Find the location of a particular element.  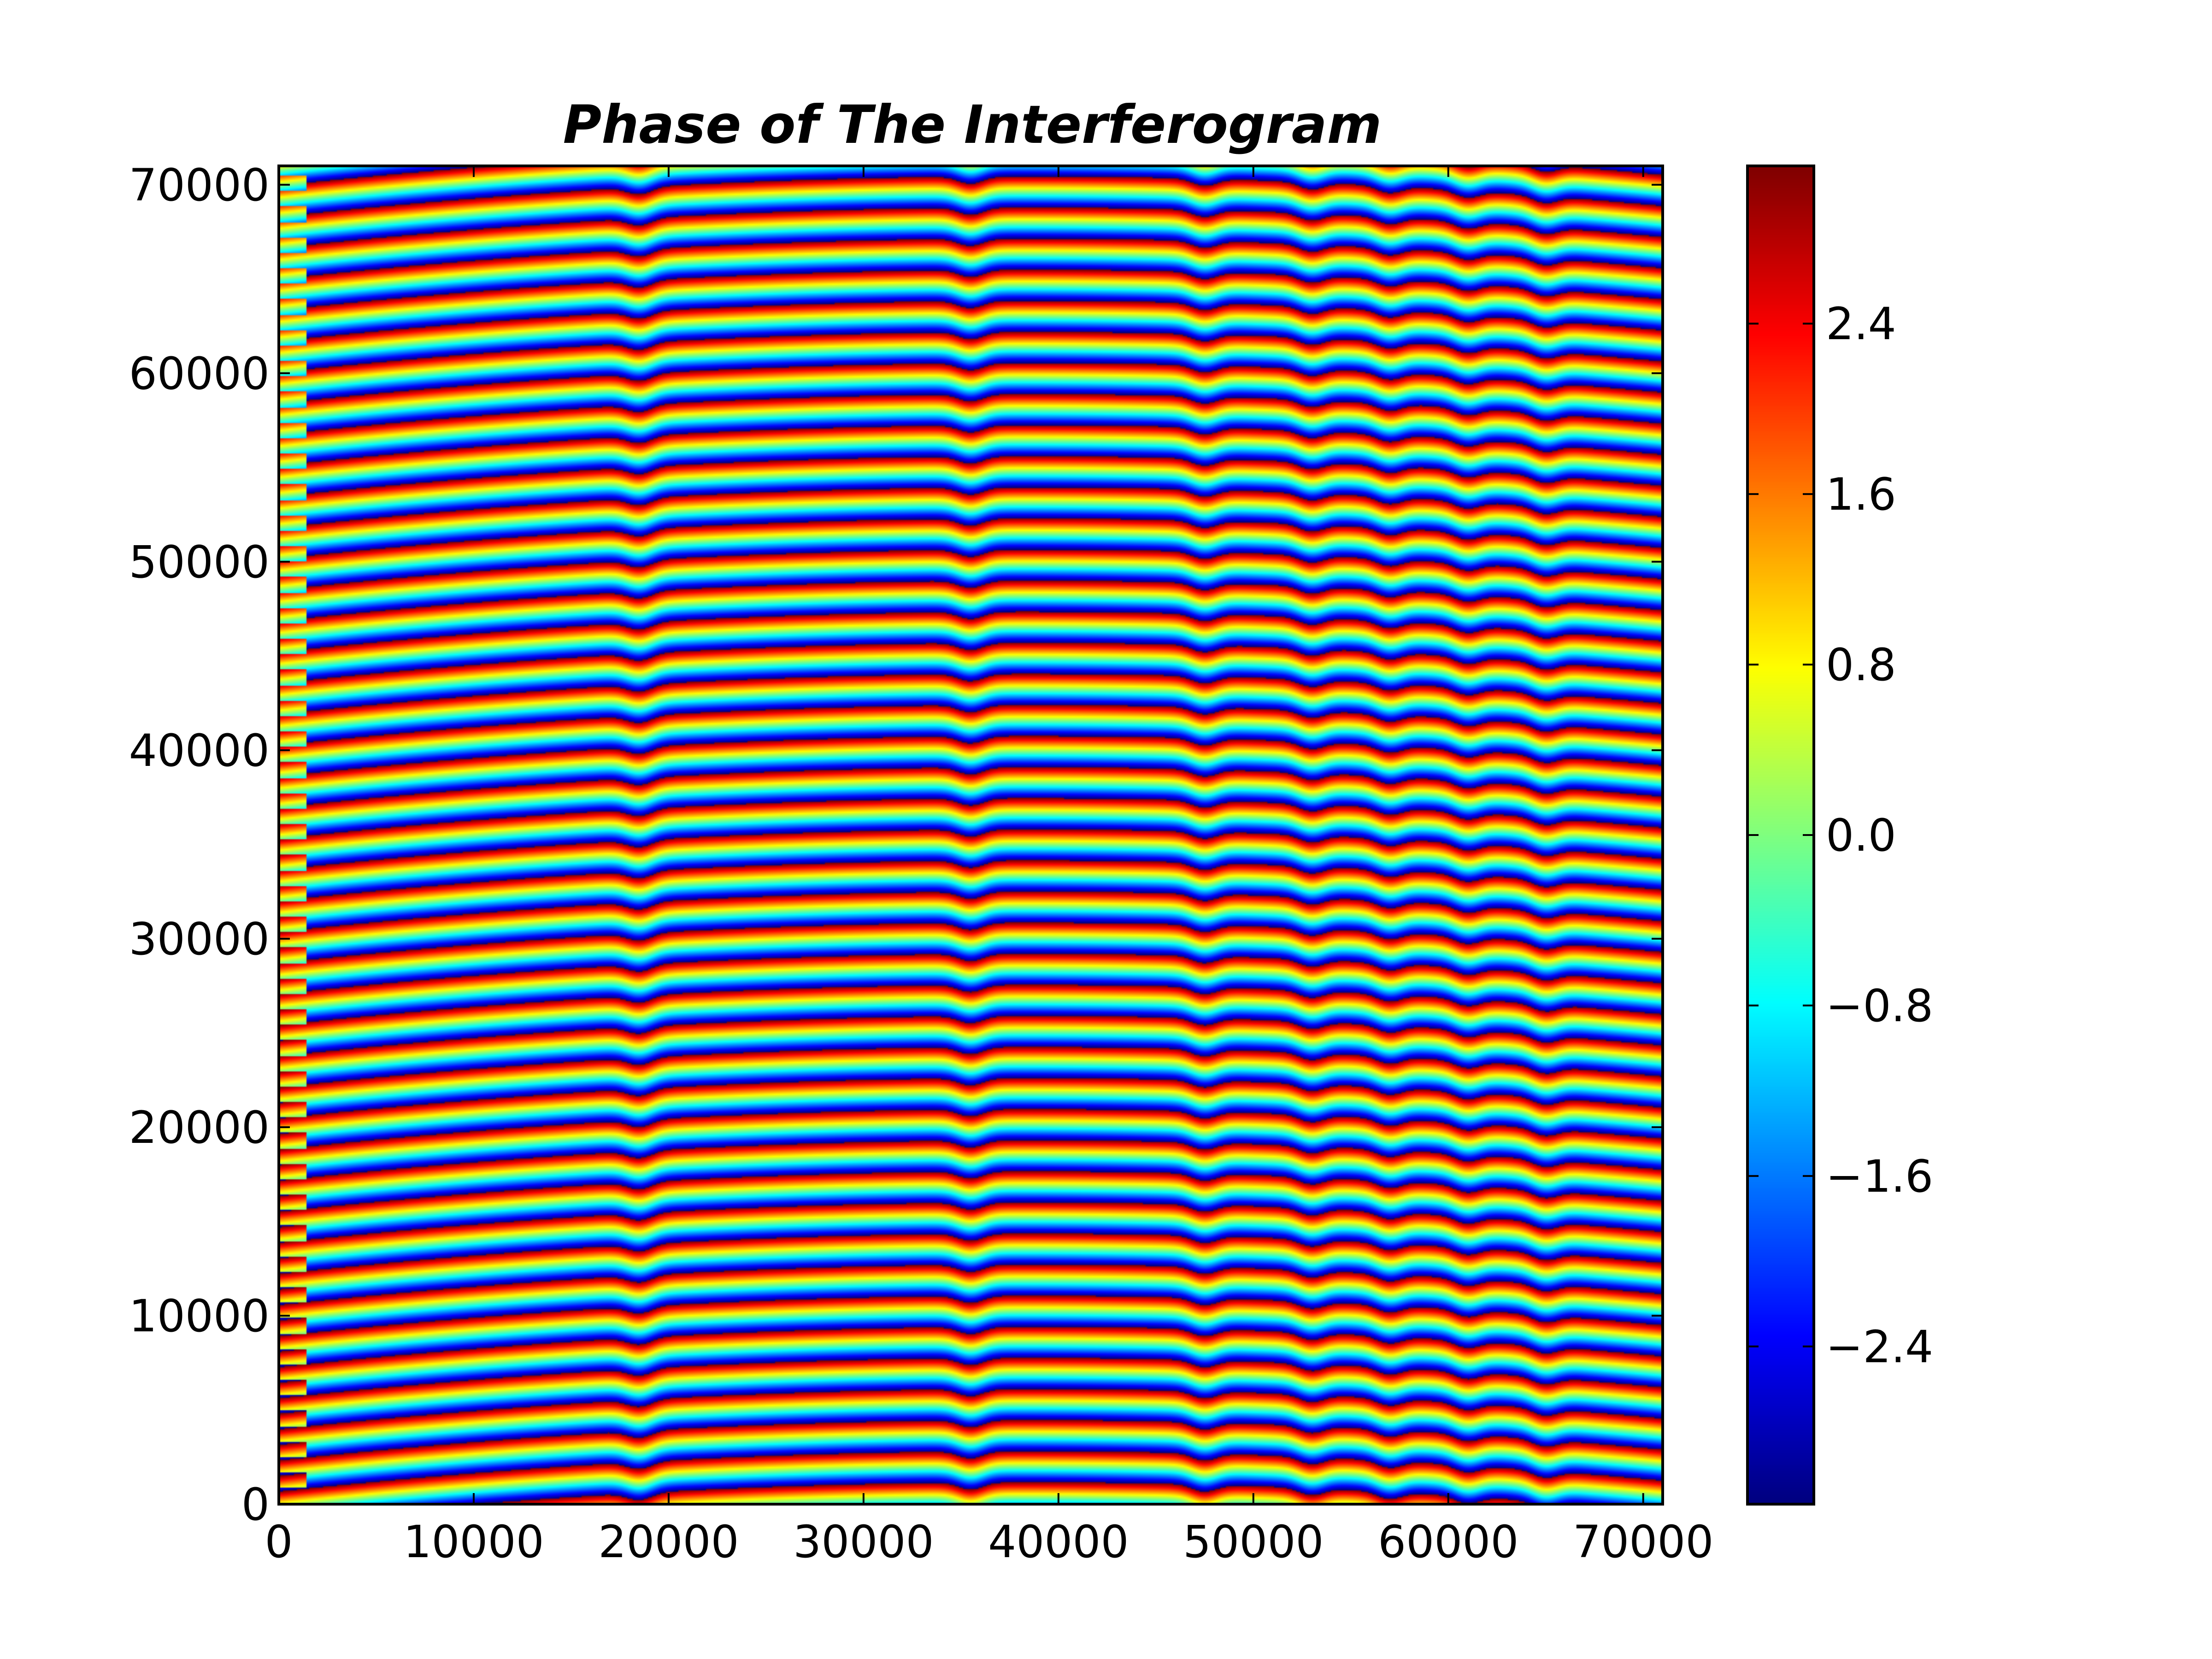

colorbar-tick-label: −1.6 is located at coordinates (1879, 1176).